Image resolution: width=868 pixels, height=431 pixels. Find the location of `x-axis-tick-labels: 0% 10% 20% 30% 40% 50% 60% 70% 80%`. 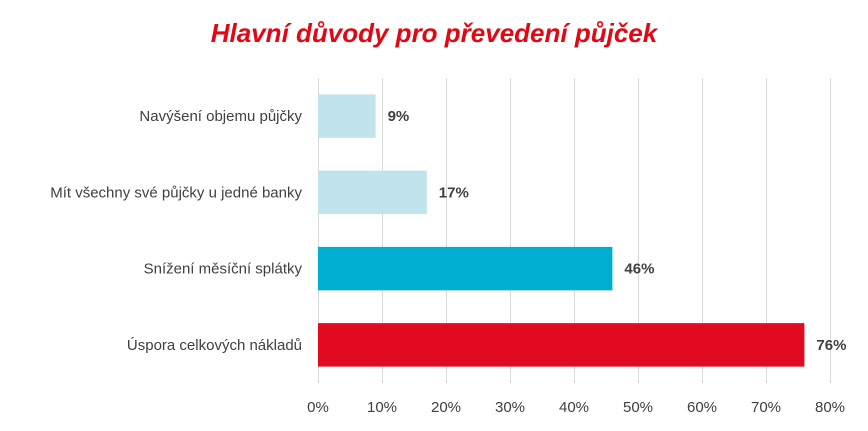

x-axis-tick-labels: 0% 10% 20% 30% 40% 50% 60% 70% 80% is located at coordinates (576, 407).